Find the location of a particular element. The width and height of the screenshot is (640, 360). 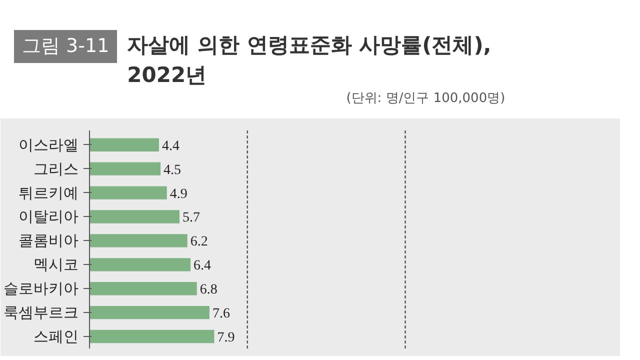

y-tick-label: 그리스 is located at coordinates (56, 169).